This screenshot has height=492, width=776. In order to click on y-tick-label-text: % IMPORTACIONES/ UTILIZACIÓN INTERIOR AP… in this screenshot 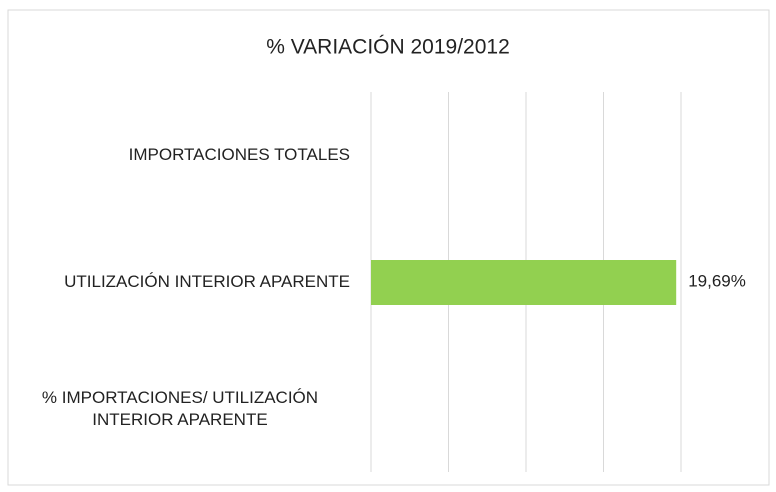, I will do `click(180, 408)`.